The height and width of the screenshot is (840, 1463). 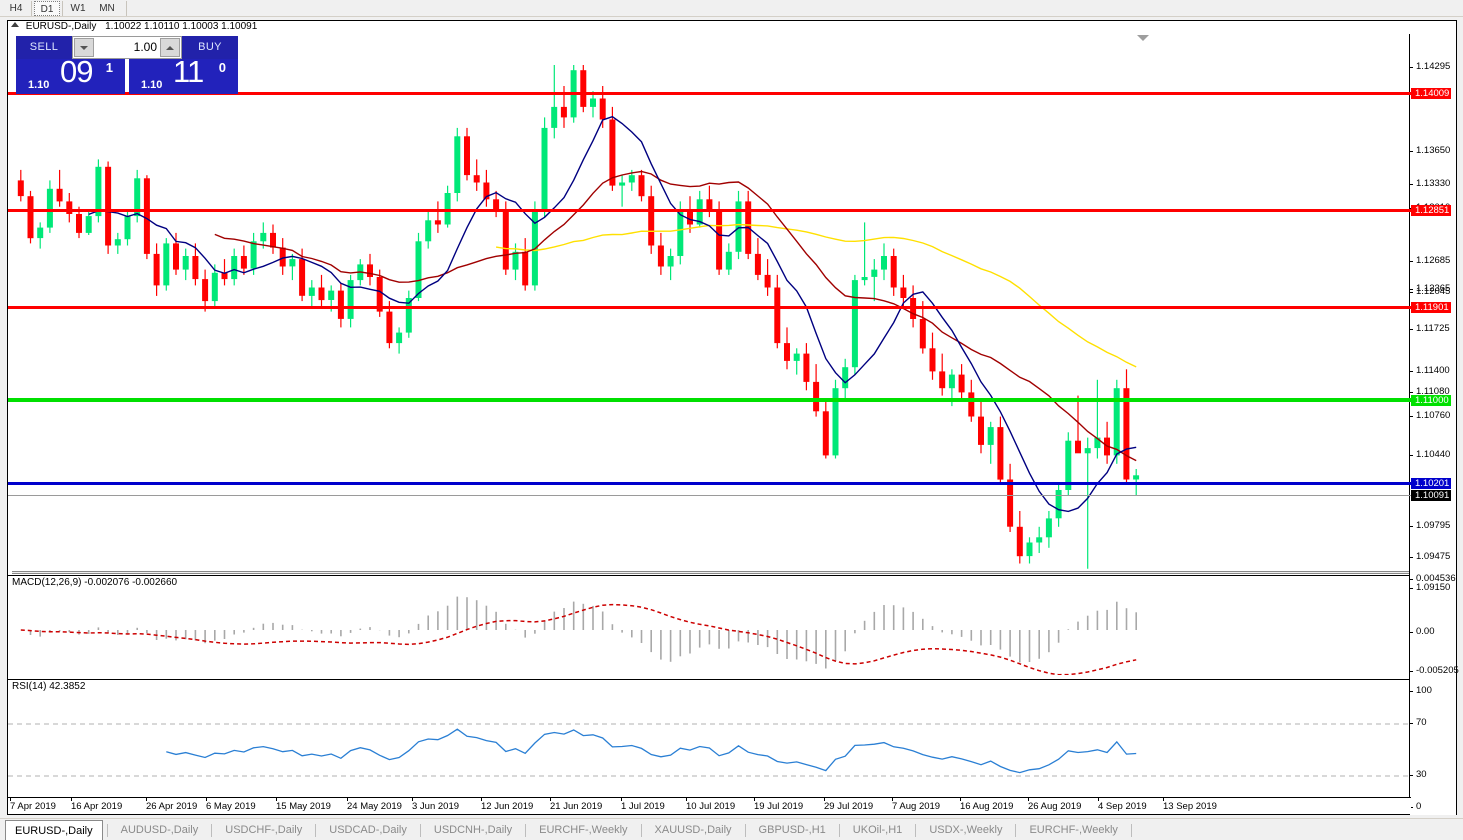 What do you see at coordinates (264, 830) in the screenshot?
I see `chart-tab: USDCHF-,Daily` at bounding box center [264, 830].